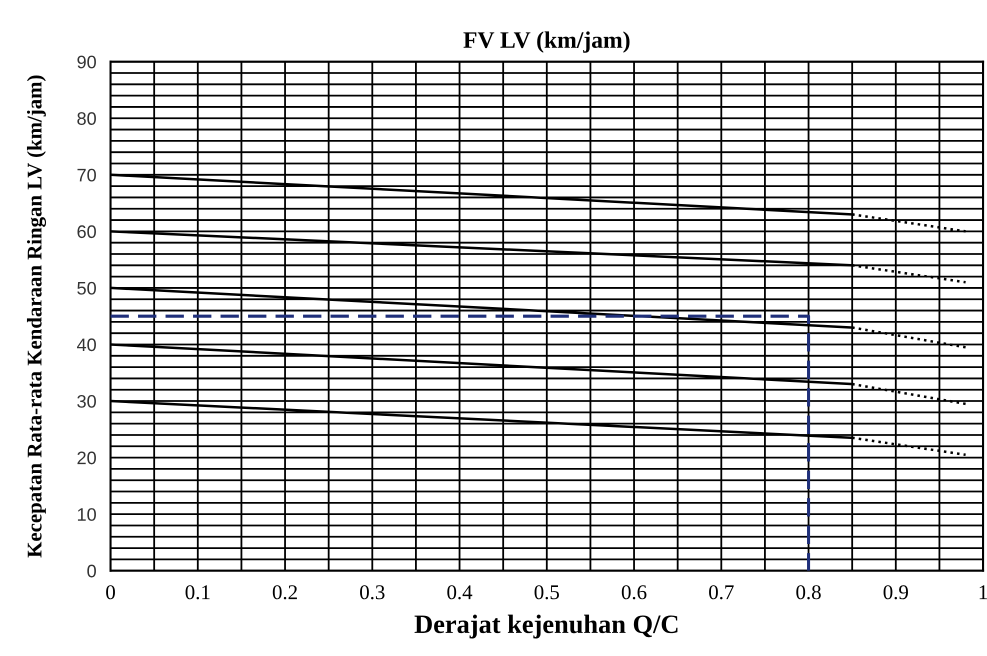 This screenshot has width=987, height=656. Describe the element at coordinates (896, 592) in the screenshot. I see `x-tick-label: 0.9` at that location.